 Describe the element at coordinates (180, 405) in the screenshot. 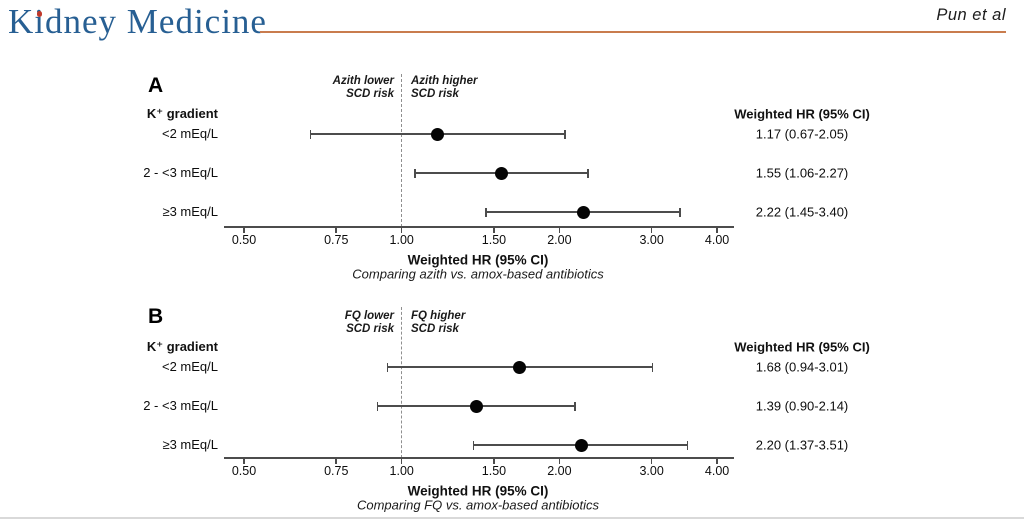

I see `row-label-b-1: 2 - <3 mEq/L` at that location.